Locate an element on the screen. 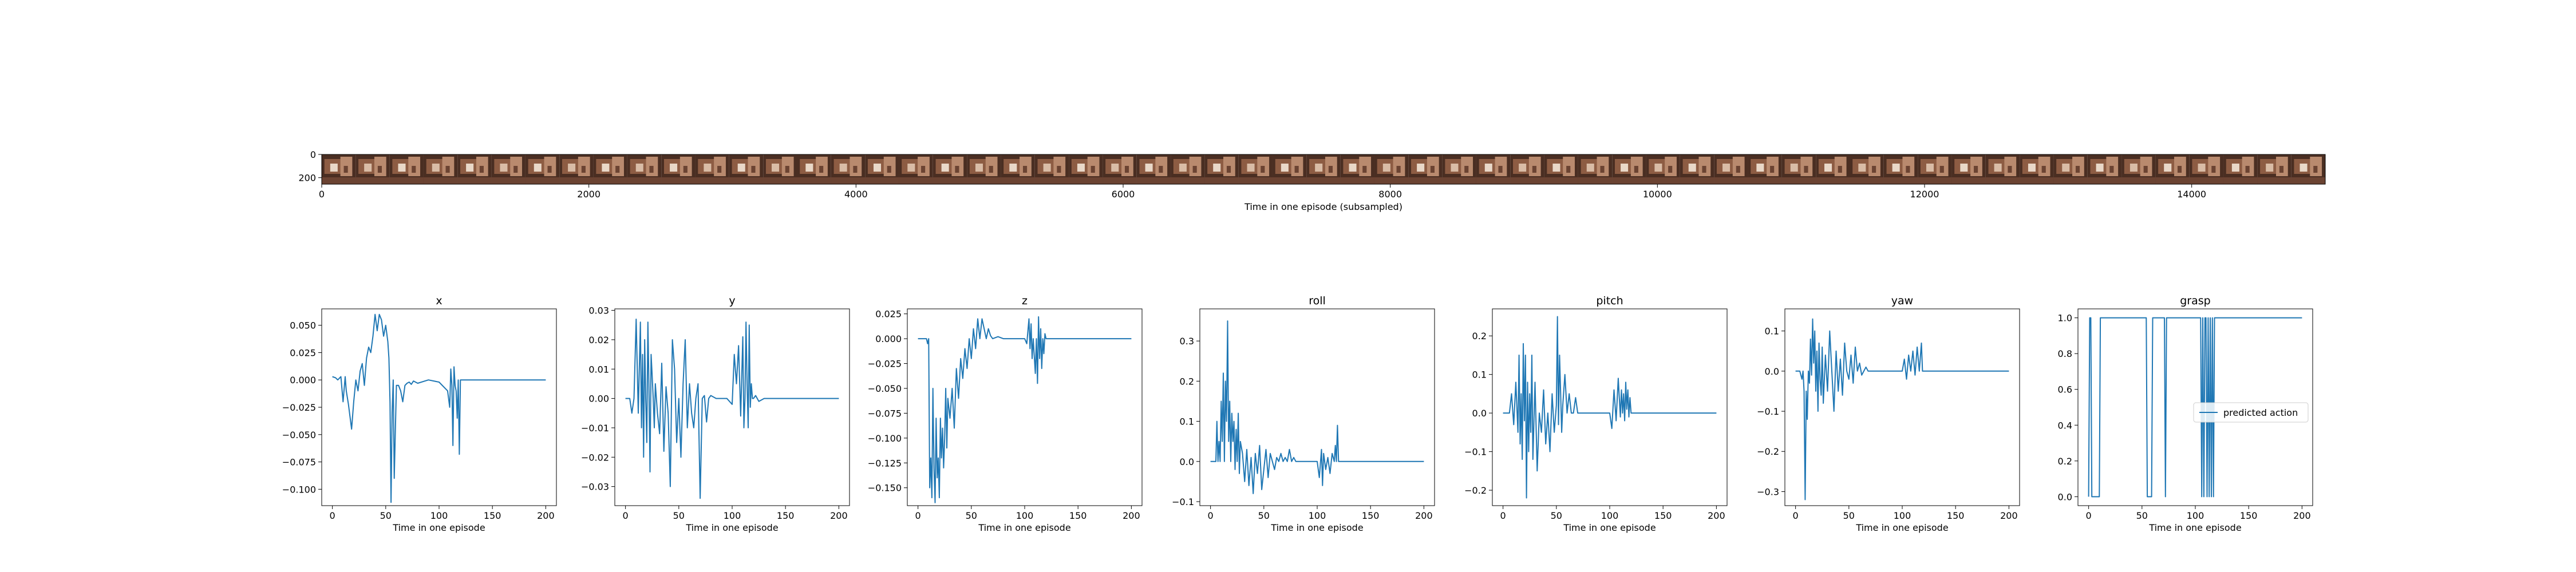 The width and height of the screenshot is (2576, 572). ytick-label: 0.00 is located at coordinates (598, 399).